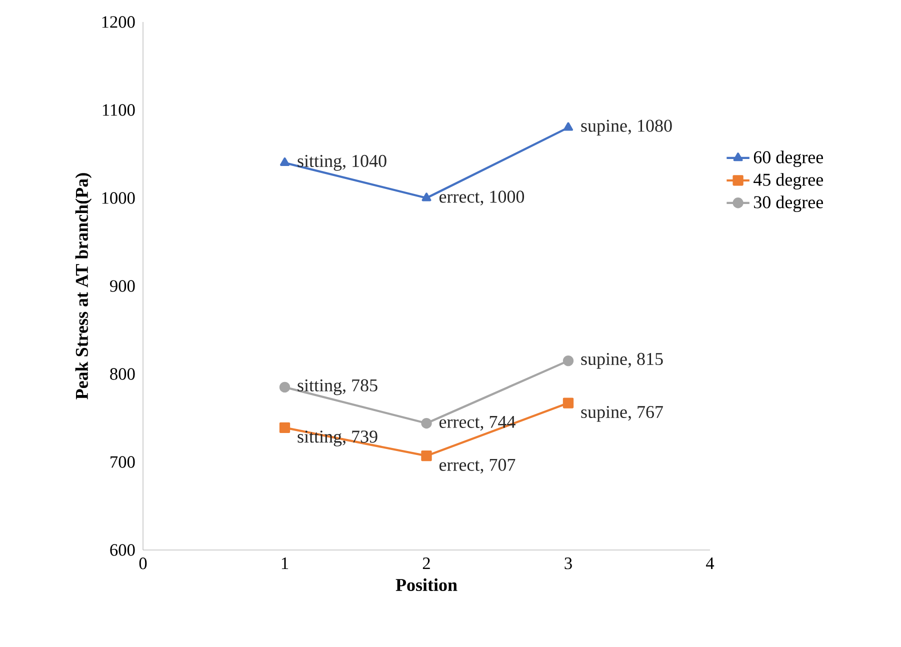 The height and width of the screenshot is (647, 901). I want to click on x-tick-label: 1, so click(285, 563).